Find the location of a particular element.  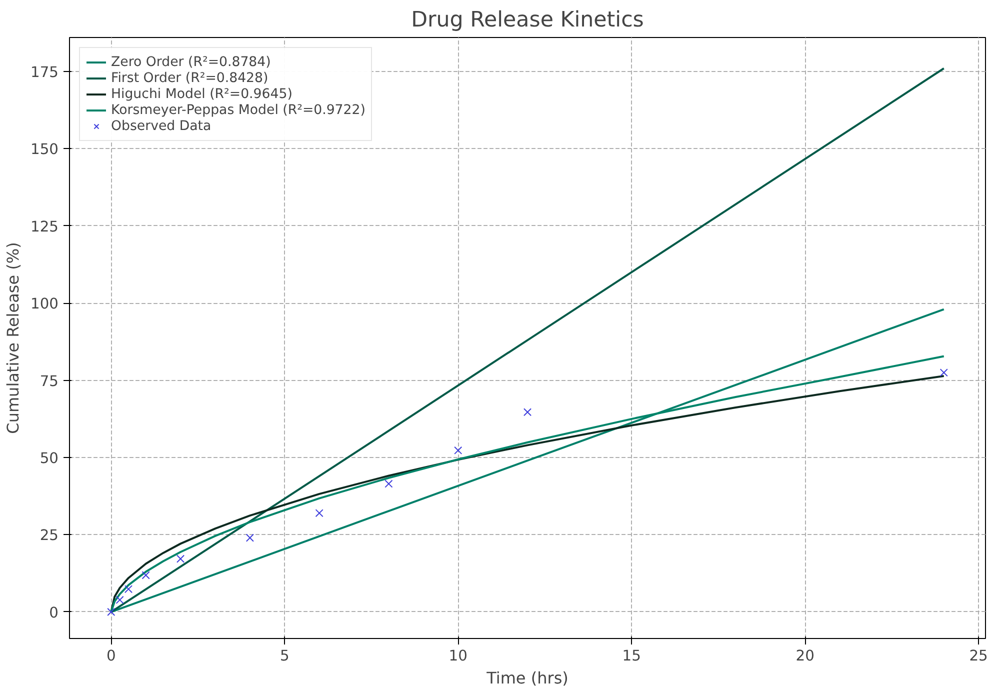

x-tick-label: 10 is located at coordinates (458, 656).